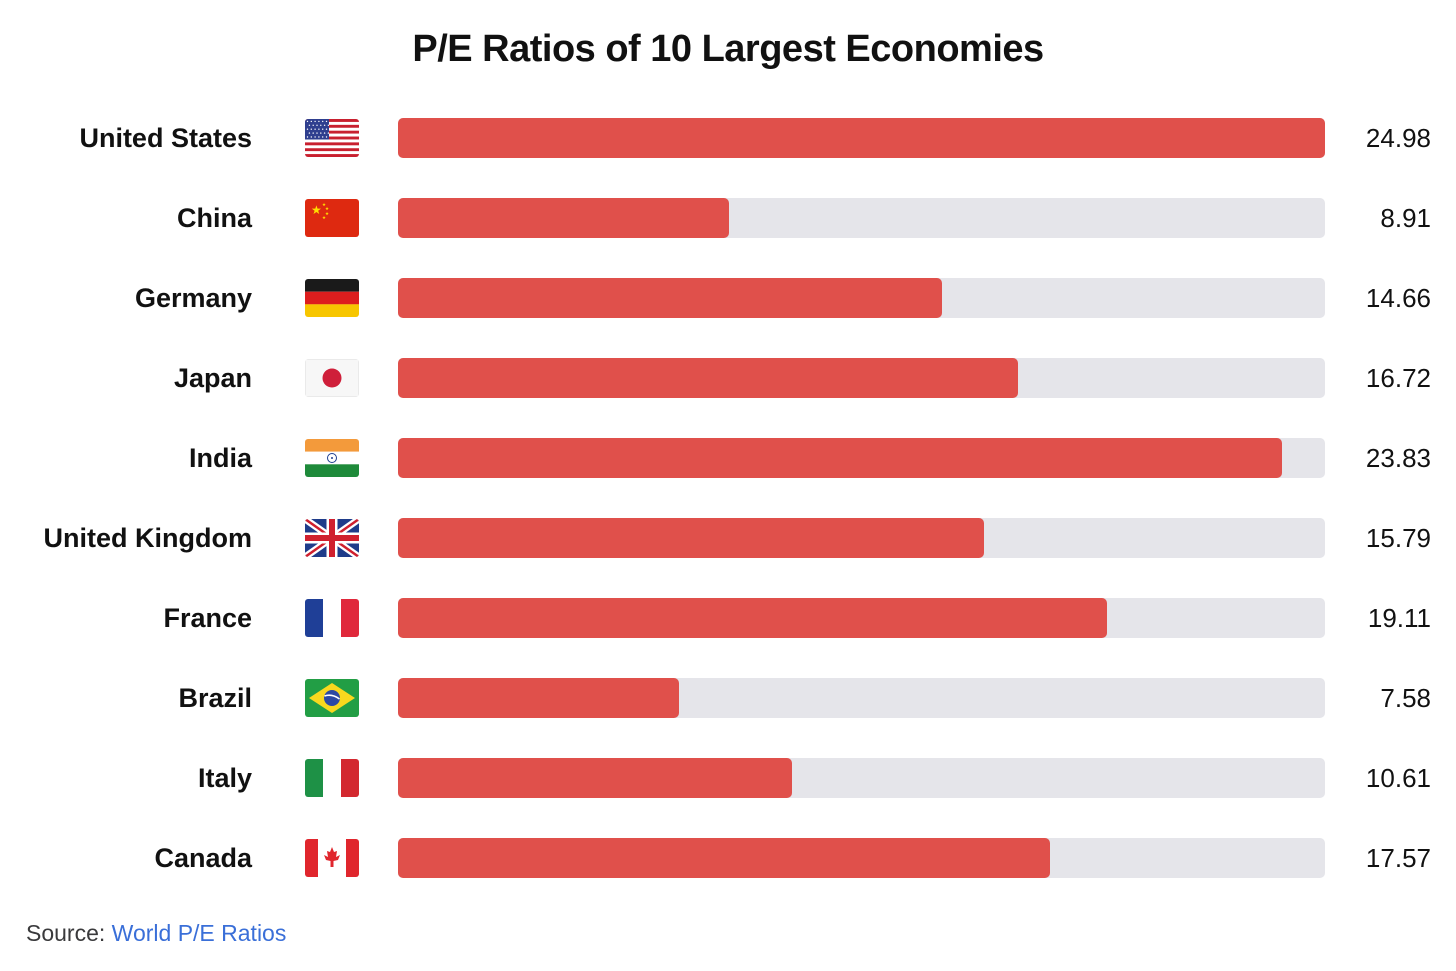 The height and width of the screenshot is (971, 1456). What do you see at coordinates (215, 698) in the screenshot?
I see `category-label: Brazil` at bounding box center [215, 698].